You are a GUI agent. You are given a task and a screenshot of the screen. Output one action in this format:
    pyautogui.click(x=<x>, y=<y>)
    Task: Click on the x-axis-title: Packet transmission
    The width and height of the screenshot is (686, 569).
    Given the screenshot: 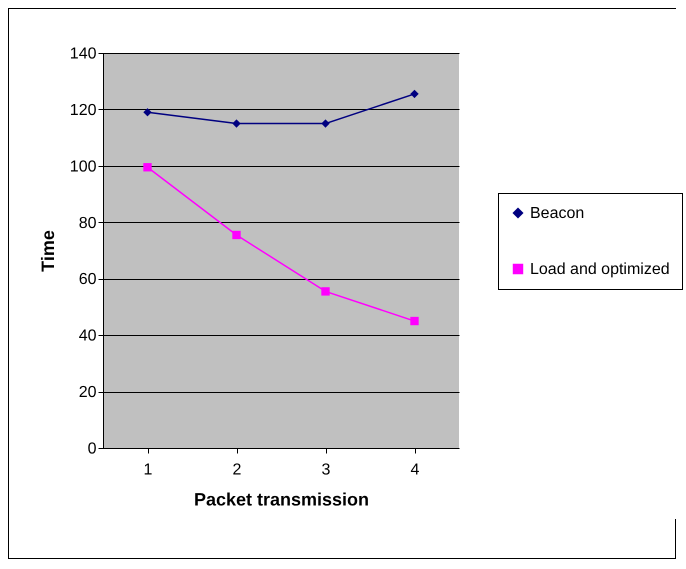 What is the action you would take?
    pyautogui.click(x=282, y=500)
    